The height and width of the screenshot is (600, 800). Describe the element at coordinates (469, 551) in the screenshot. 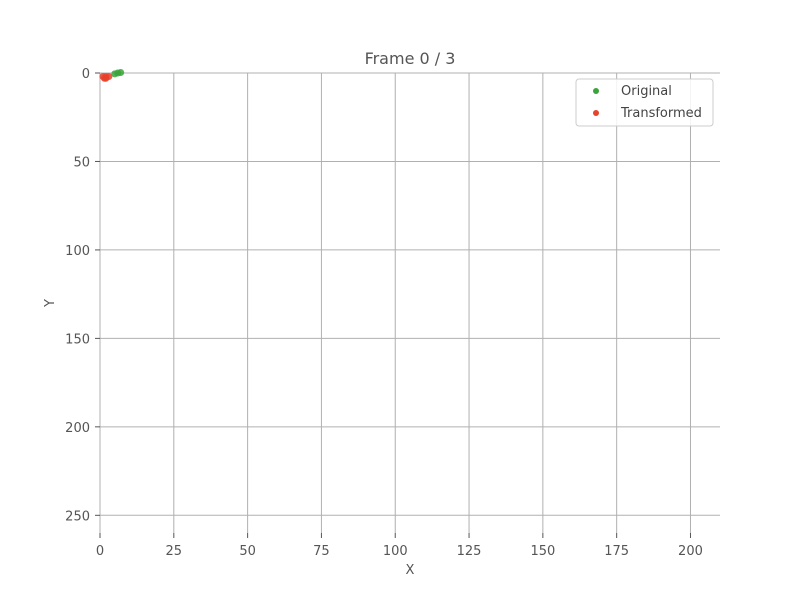

I see `x-tick-label: 125` at that location.